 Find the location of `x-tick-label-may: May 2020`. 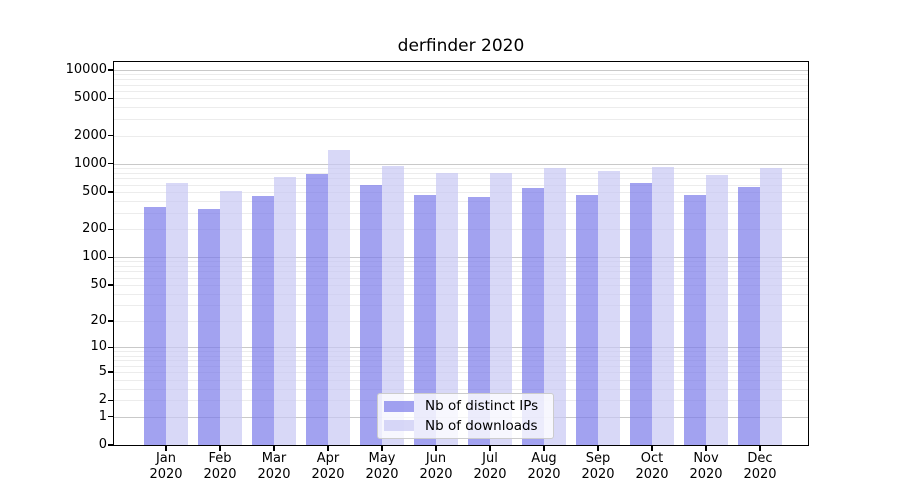

x-tick-label-may: May 2020 is located at coordinates (382, 467).